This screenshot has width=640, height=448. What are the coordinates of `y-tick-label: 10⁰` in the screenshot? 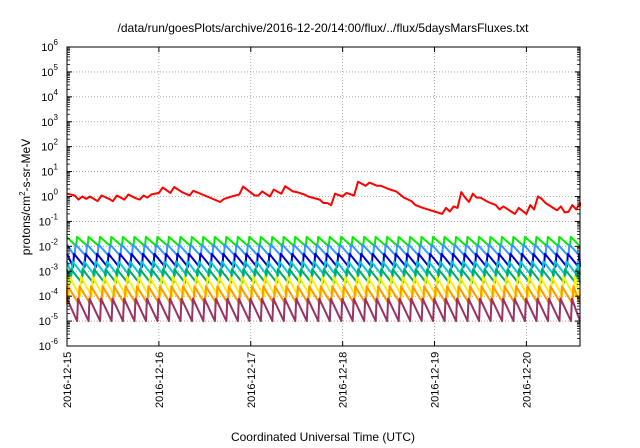 It's located at (49, 196).